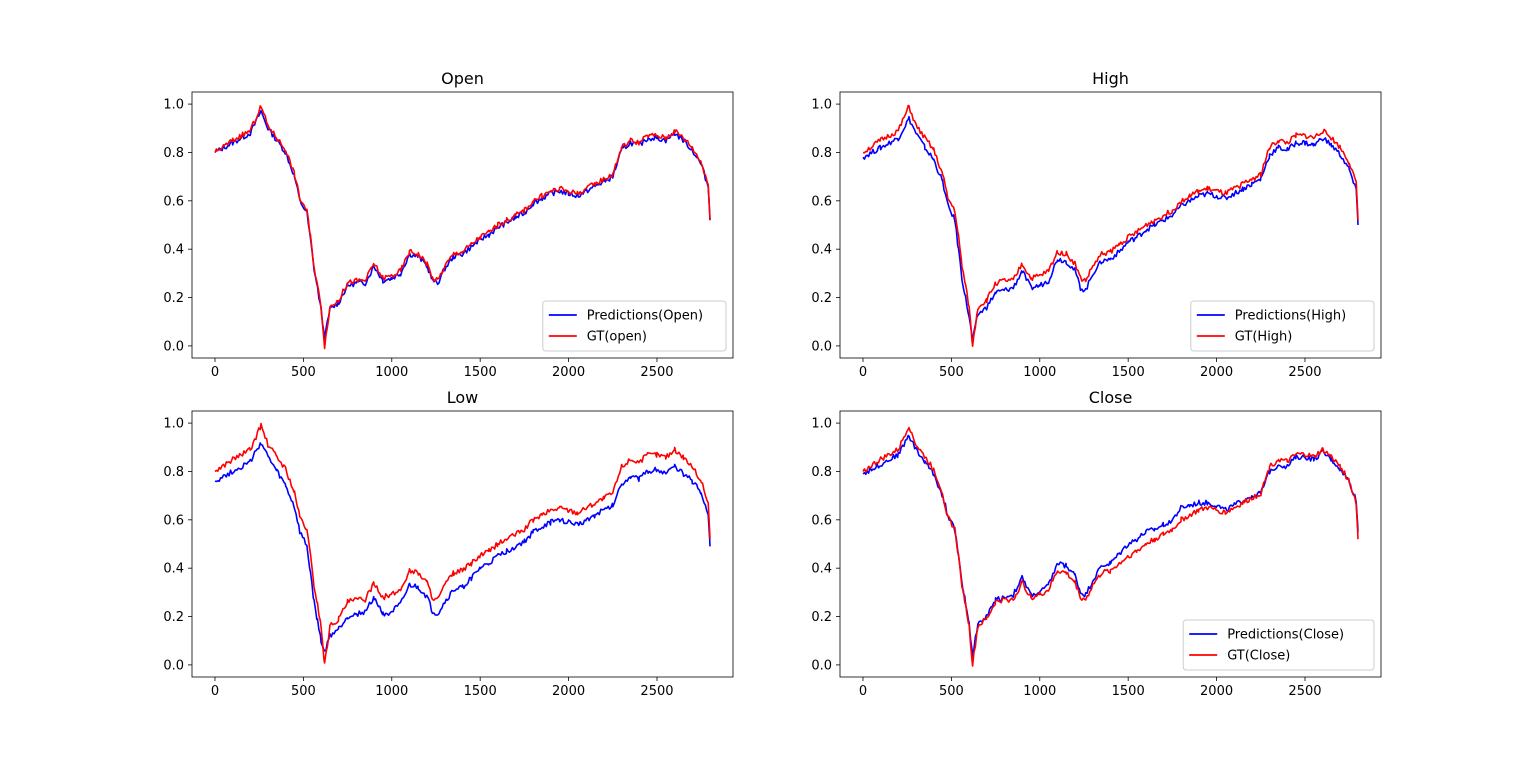 This screenshot has width=1536, height=761. I want to click on low-x-tick-label: 1000, so click(391, 691).